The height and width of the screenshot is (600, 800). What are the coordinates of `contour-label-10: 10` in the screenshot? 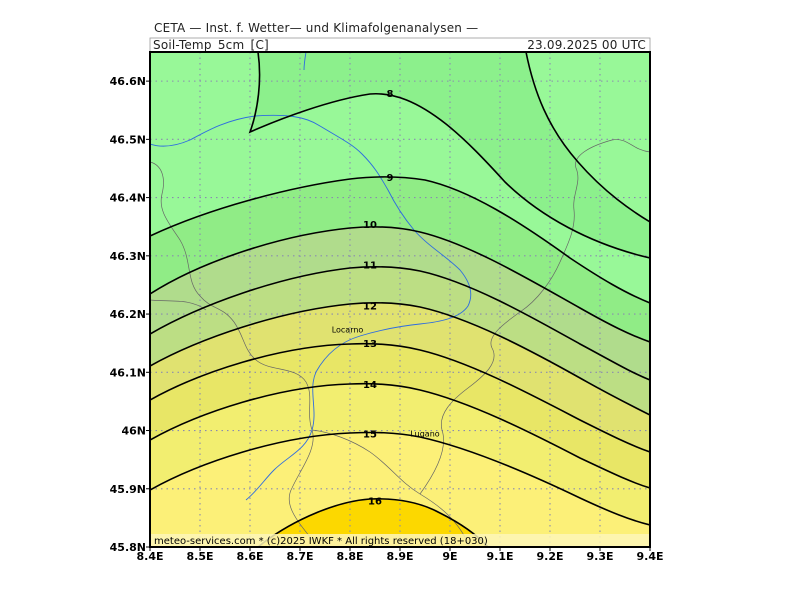 It's located at (370, 225).